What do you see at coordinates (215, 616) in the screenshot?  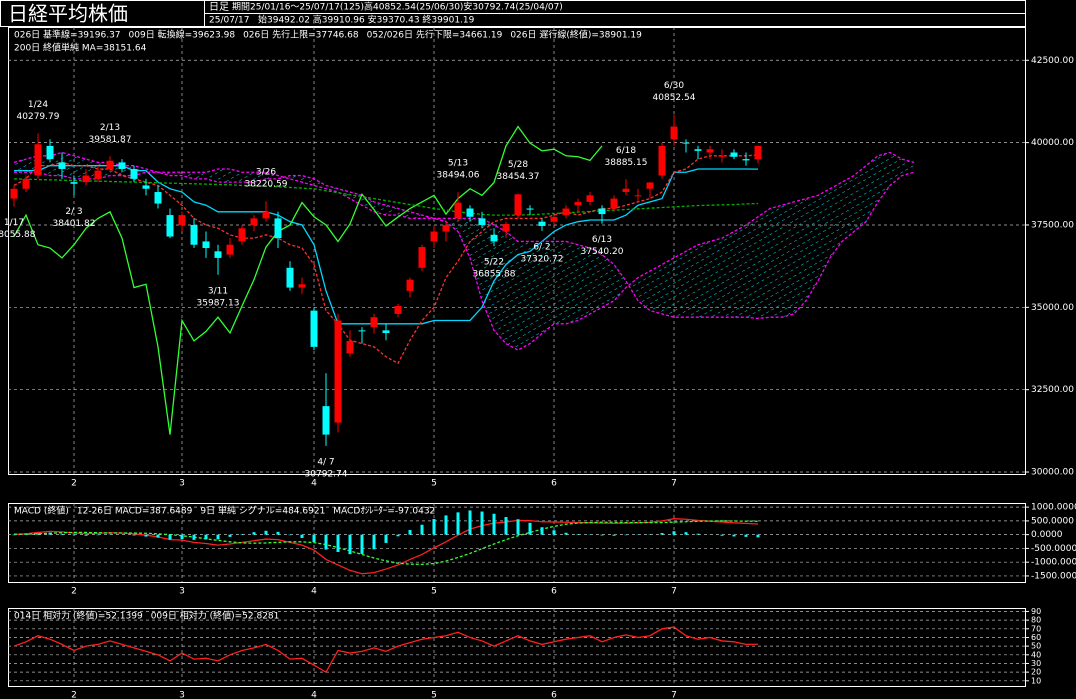 I see `legend-entry: 009日 相対力 (終値)=52.8281` at bounding box center [215, 616].